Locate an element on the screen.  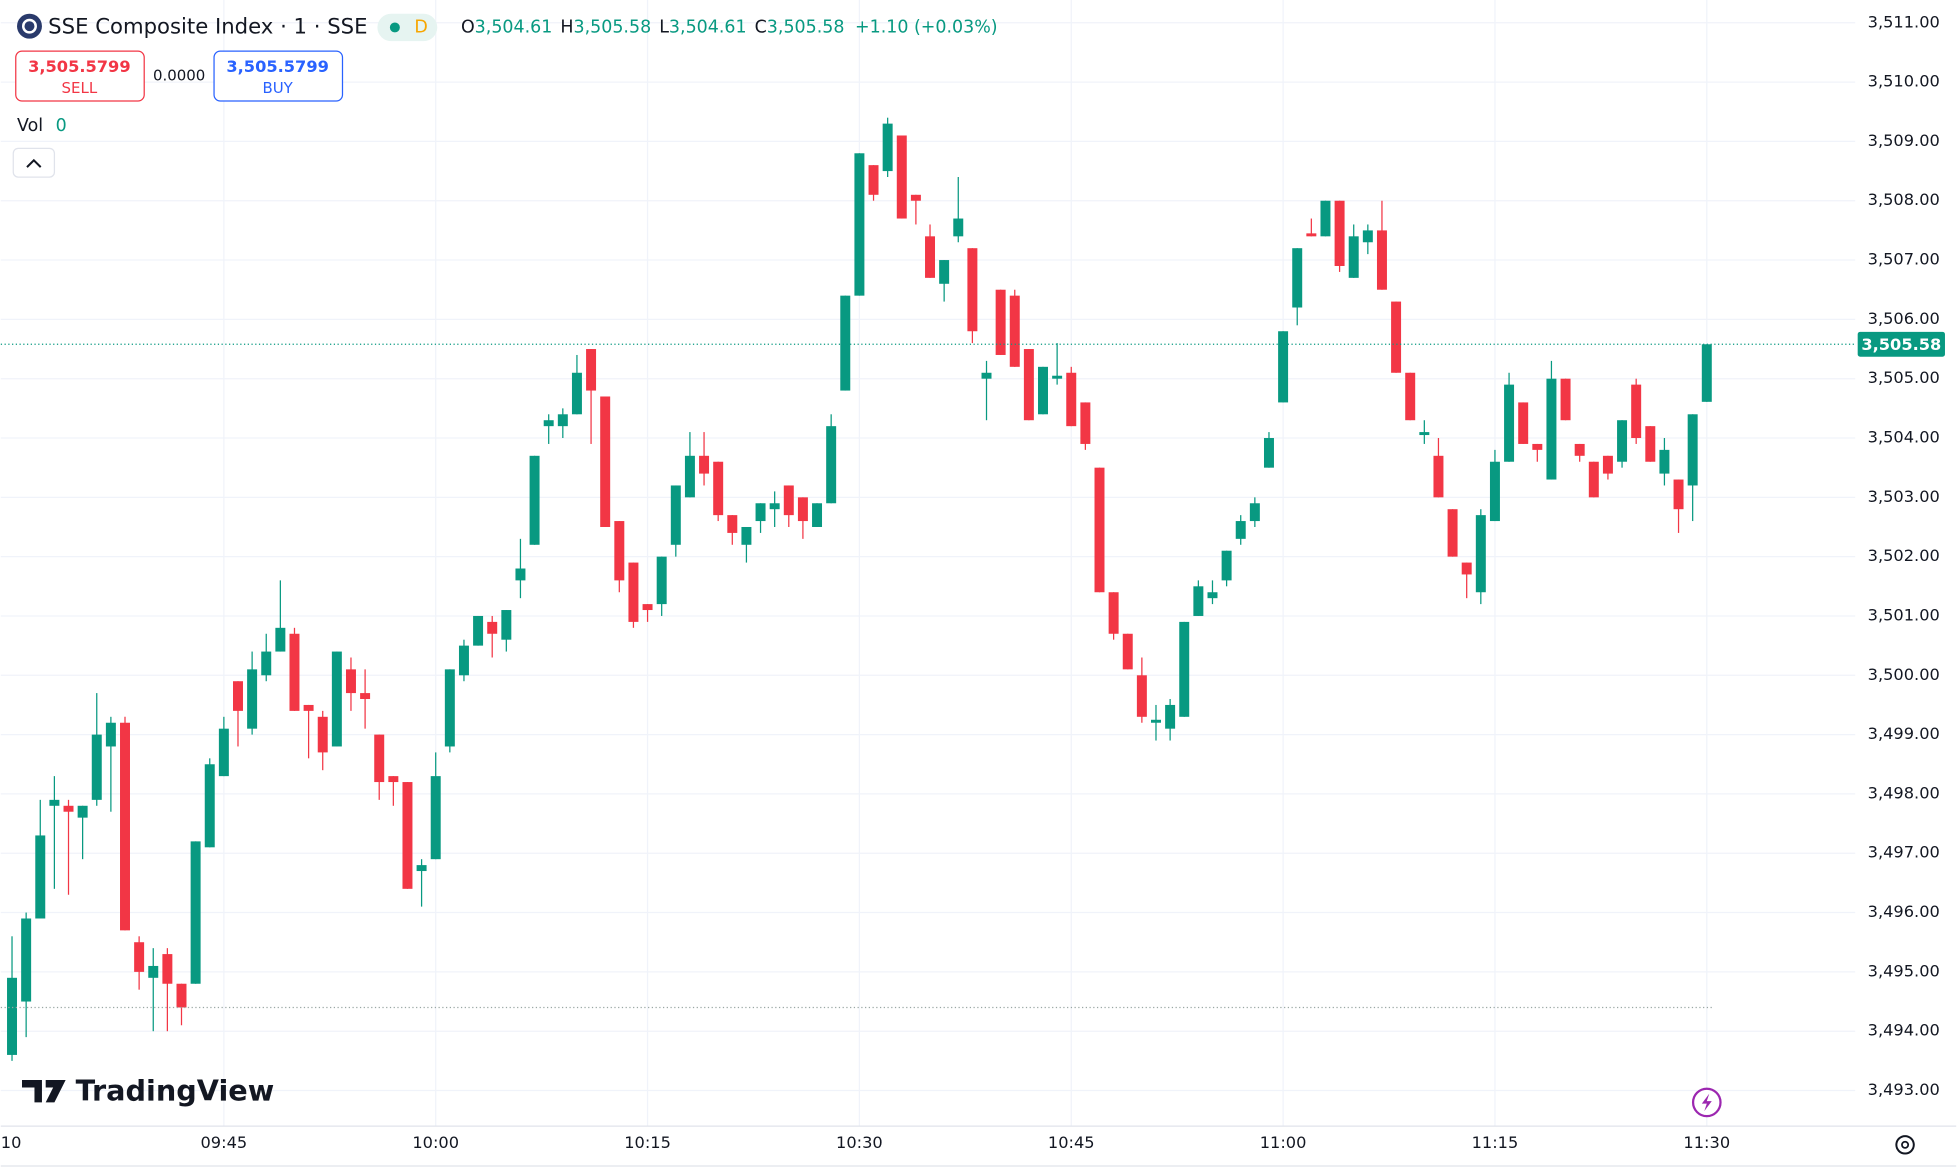
x-tick-label: 10:00 is located at coordinates (435, 1142).